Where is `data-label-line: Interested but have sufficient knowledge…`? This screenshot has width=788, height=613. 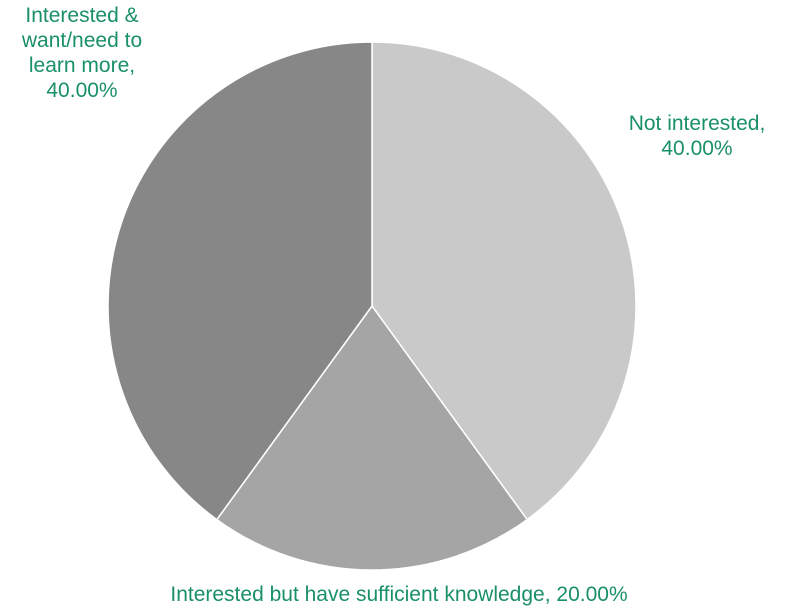
data-label-line: Interested but have sufficient knowledge… is located at coordinates (398, 594).